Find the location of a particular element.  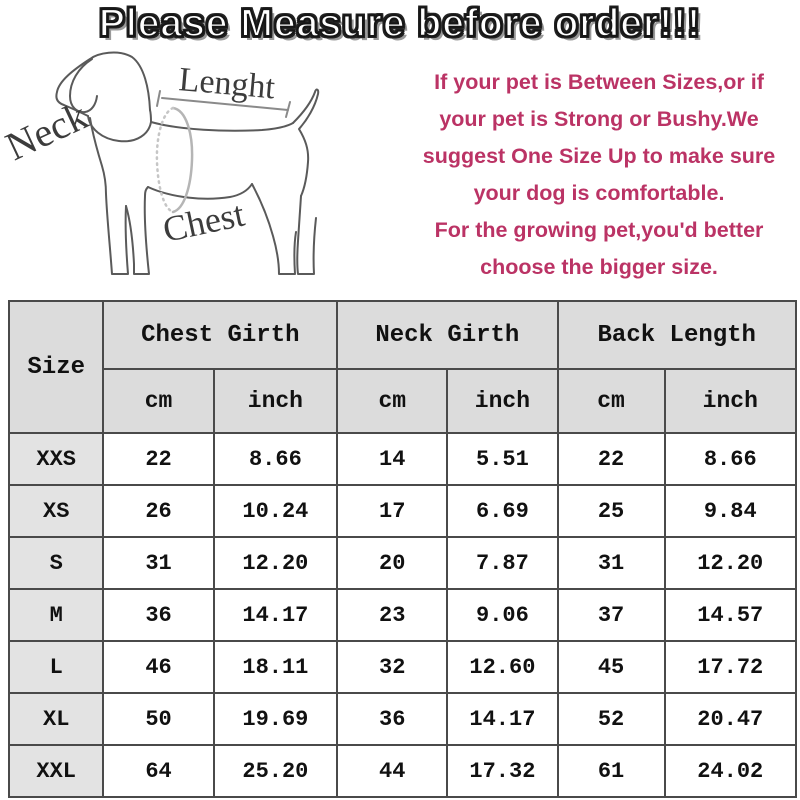

table-cell: 25 is located at coordinates (611, 511).